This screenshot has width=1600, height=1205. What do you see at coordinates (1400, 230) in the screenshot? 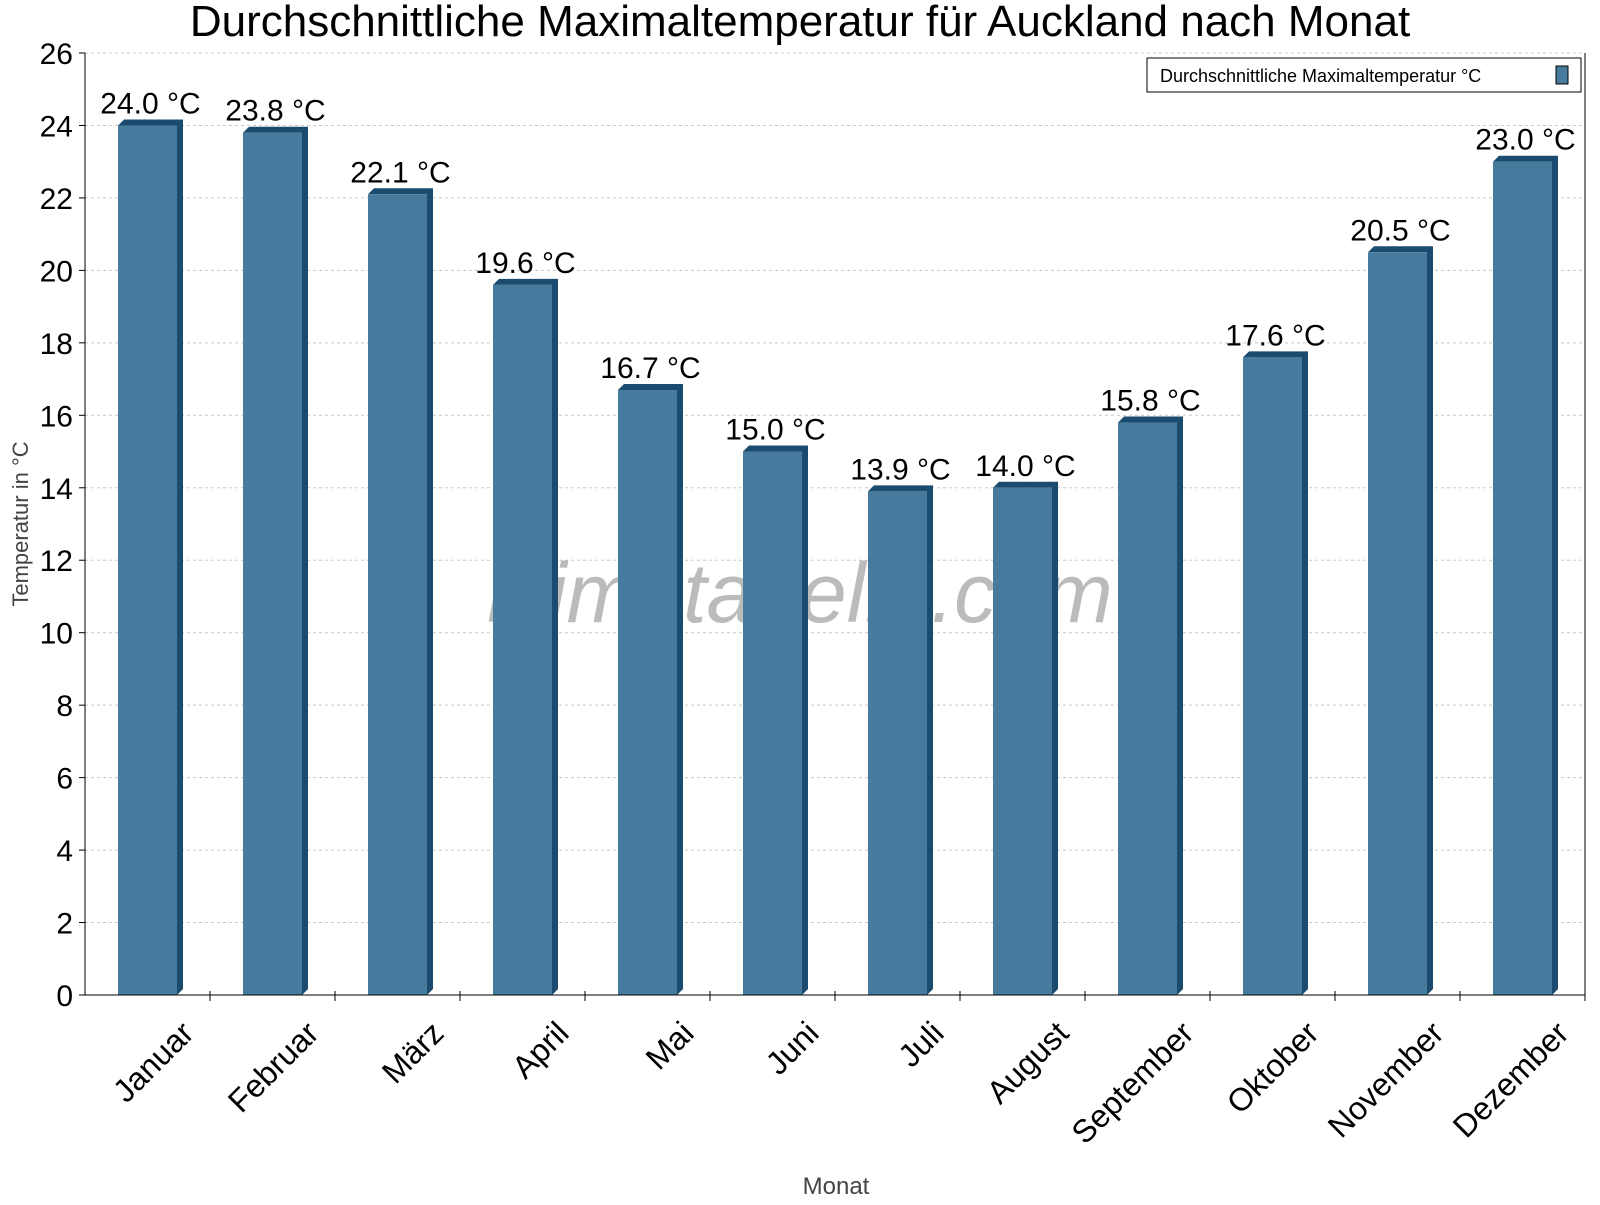
I see `data-label: 20.5 °C` at bounding box center [1400, 230].